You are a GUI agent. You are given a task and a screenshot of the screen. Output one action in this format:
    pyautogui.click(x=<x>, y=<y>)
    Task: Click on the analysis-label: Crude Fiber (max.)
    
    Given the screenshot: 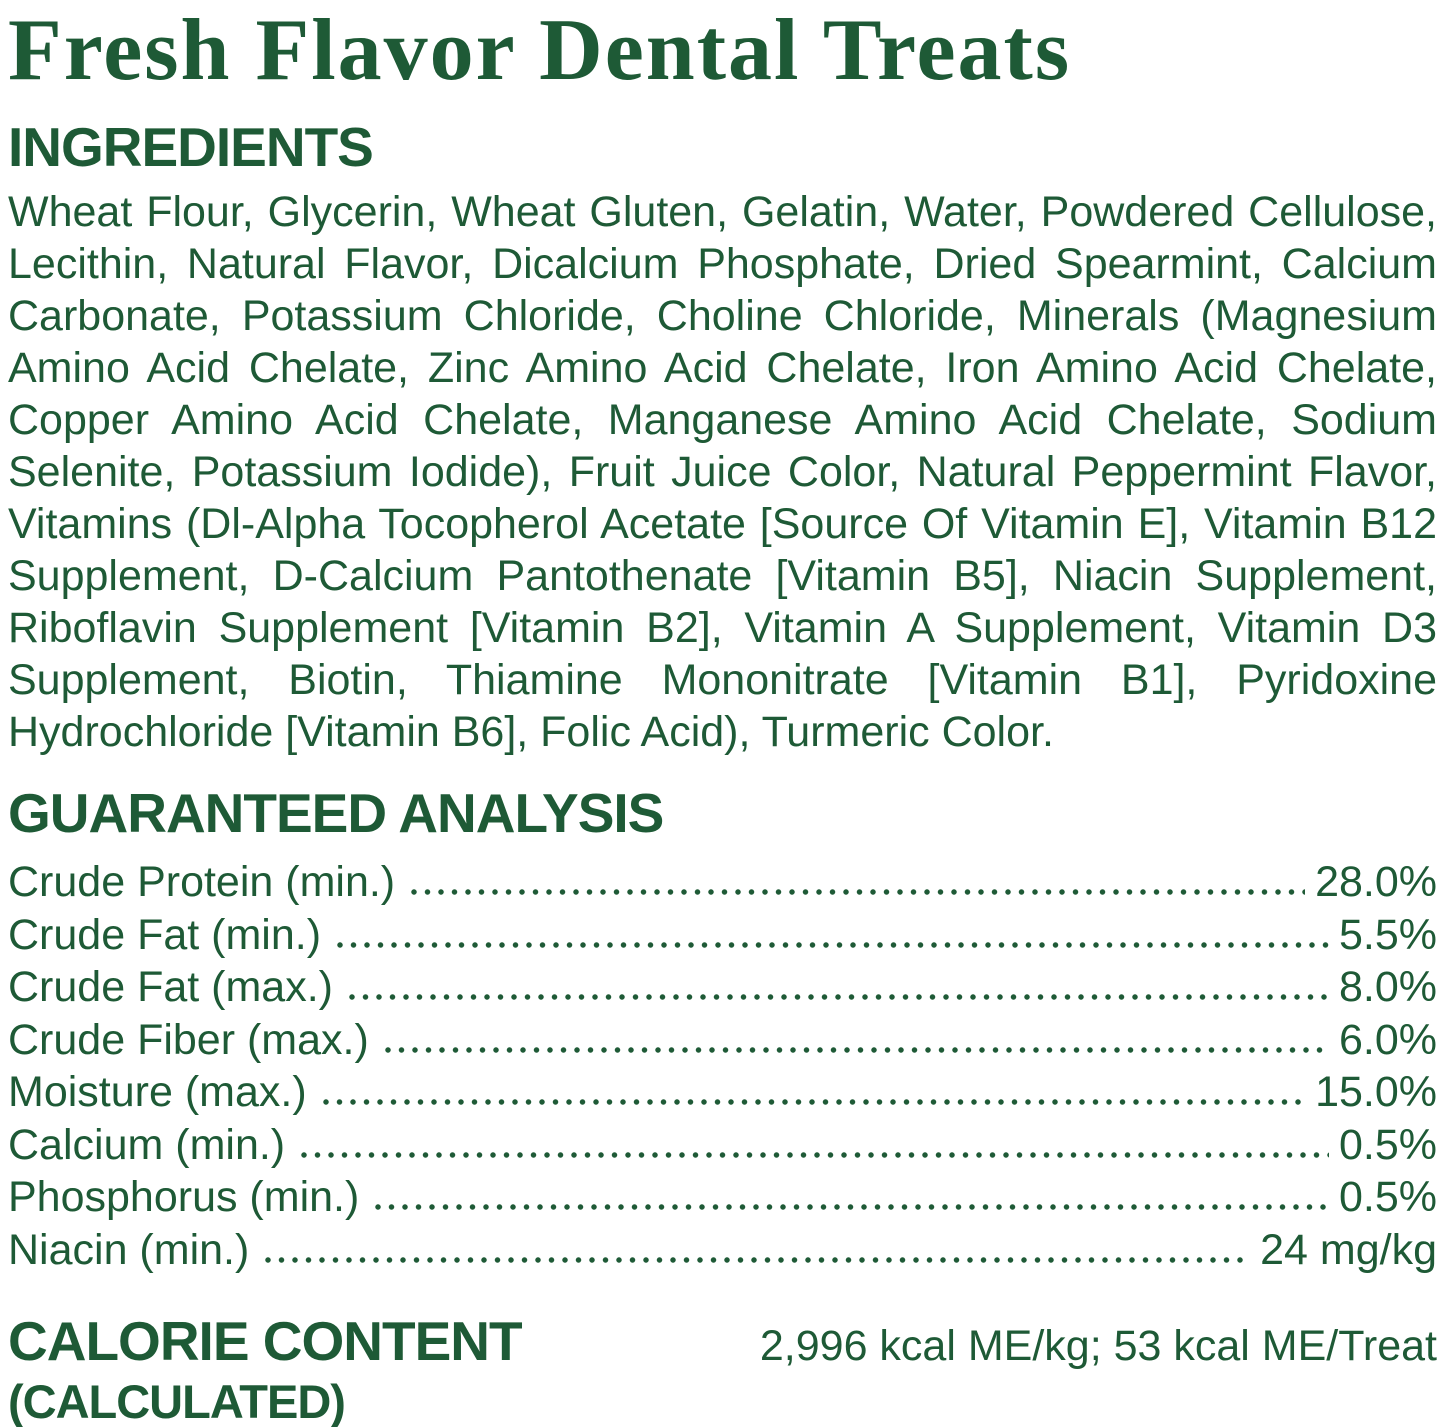 What is the action you would take?
    pyautogui.click(x=188, y=1039)
    